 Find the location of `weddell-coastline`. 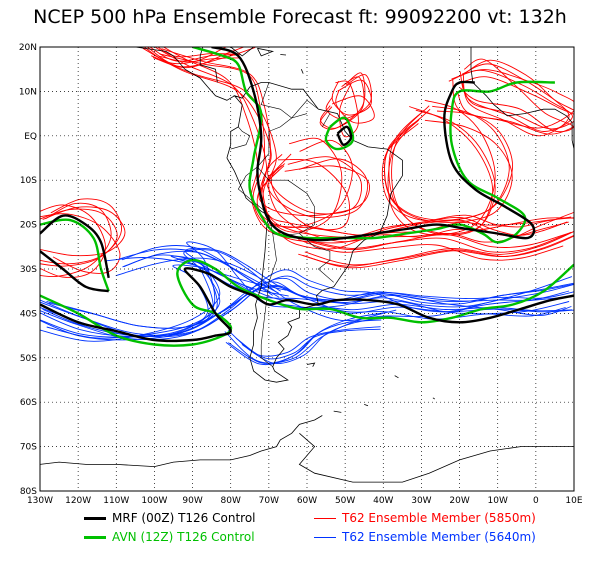

weddell-coastline is located at coordinates (436, 457).